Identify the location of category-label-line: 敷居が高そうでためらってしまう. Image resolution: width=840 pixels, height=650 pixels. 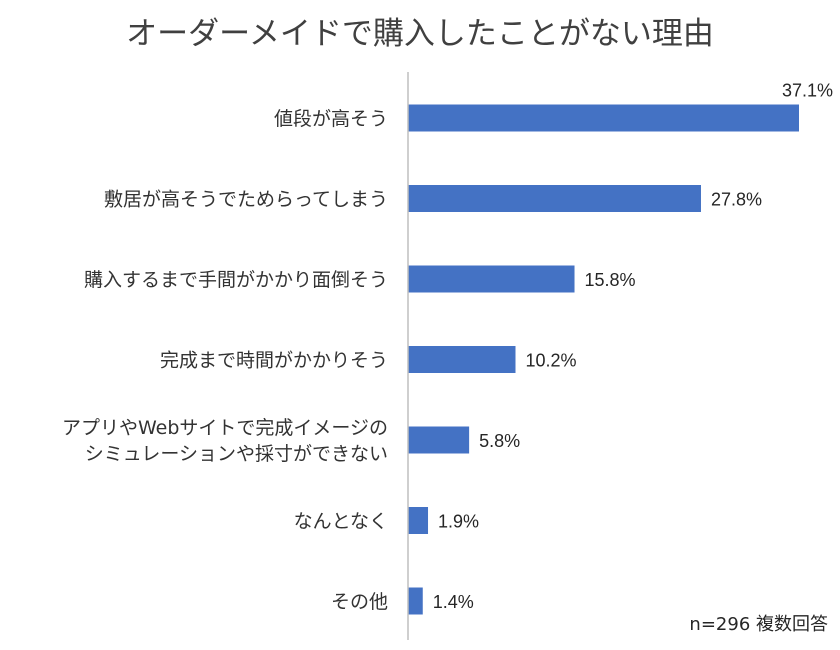
(246, 200).